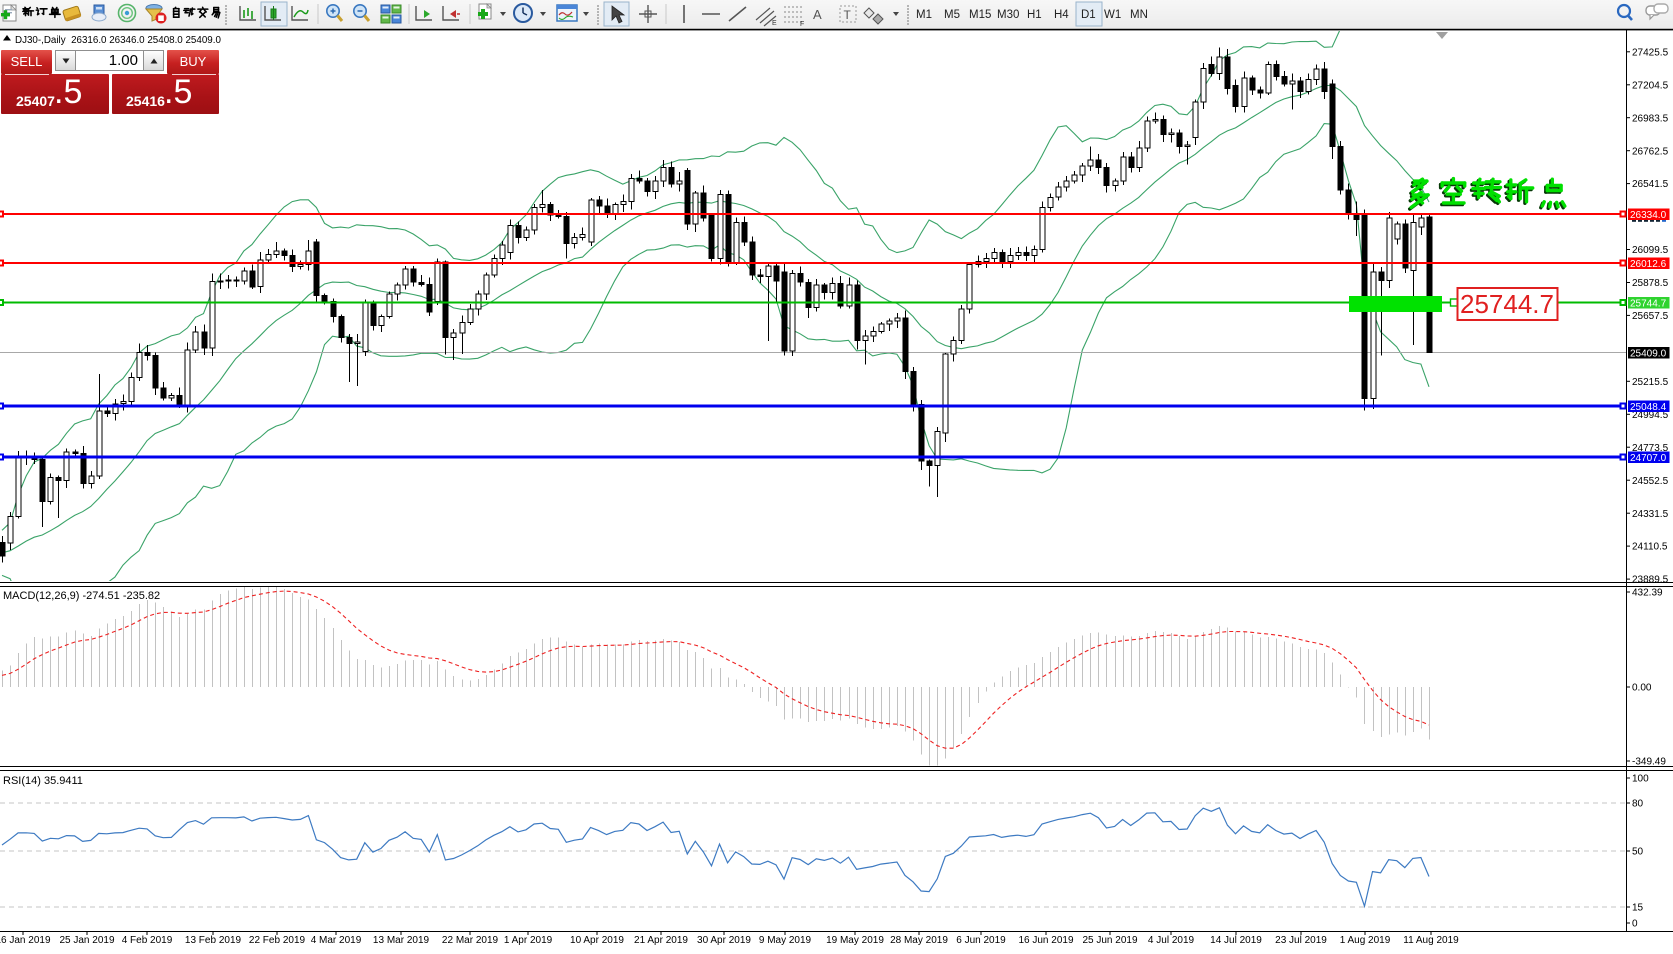 Image resolution: width=1673 pixels, height=954 pixels. Describe the element at coordinates (724, 940) in the screenshot. I see `svg-text: 30 Apr 2019` at that location.